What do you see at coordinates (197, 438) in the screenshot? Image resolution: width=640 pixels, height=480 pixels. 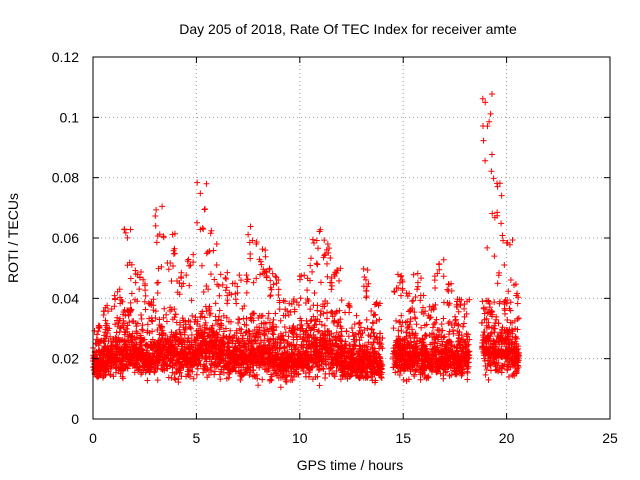 I see `x-tick-label: 5` at bounding box center [197, 438].